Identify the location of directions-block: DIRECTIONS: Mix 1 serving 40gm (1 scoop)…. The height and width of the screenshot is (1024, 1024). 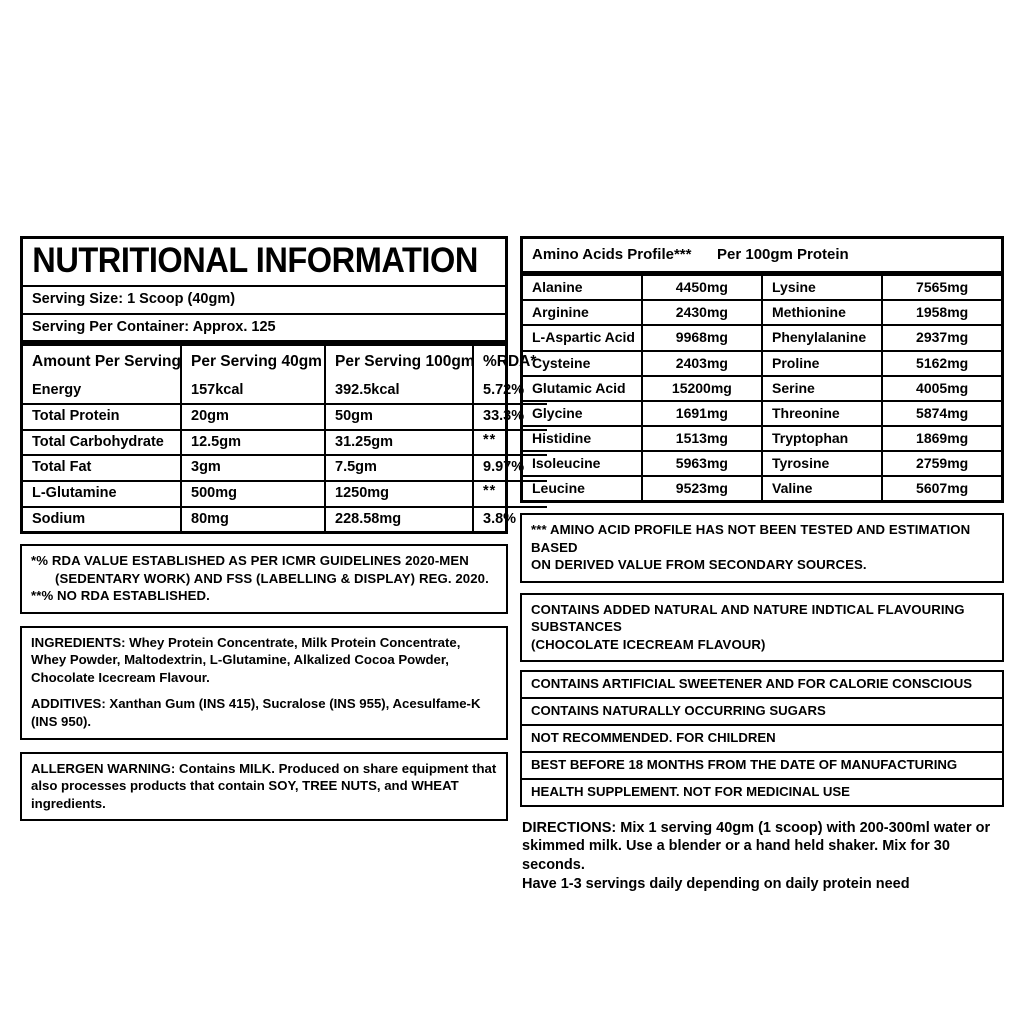
(762, 856).